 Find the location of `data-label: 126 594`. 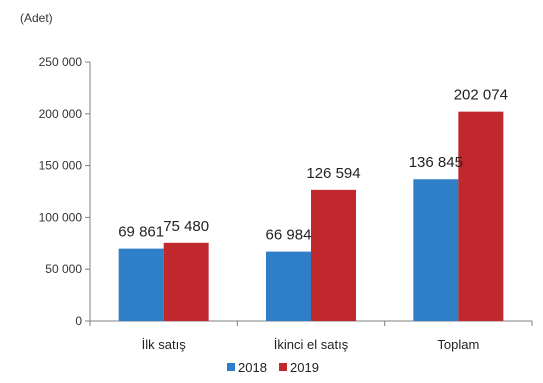

data-label: 126 594 is located at coordinates (333, 173).